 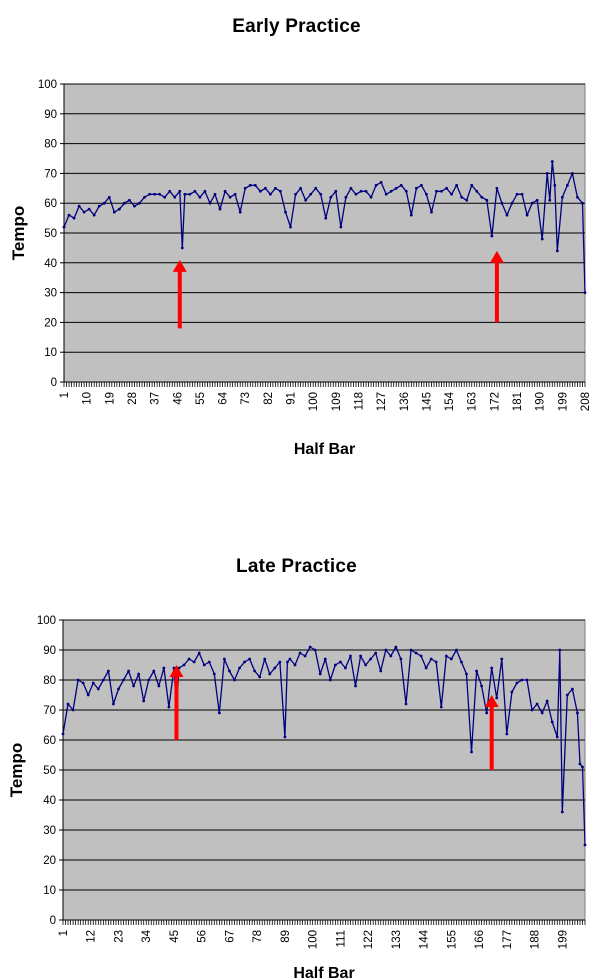 What do you see at coordinates (369, 939) in the screenshot?
I see `x-tick-label: 122` at bounding box center [369, 939].